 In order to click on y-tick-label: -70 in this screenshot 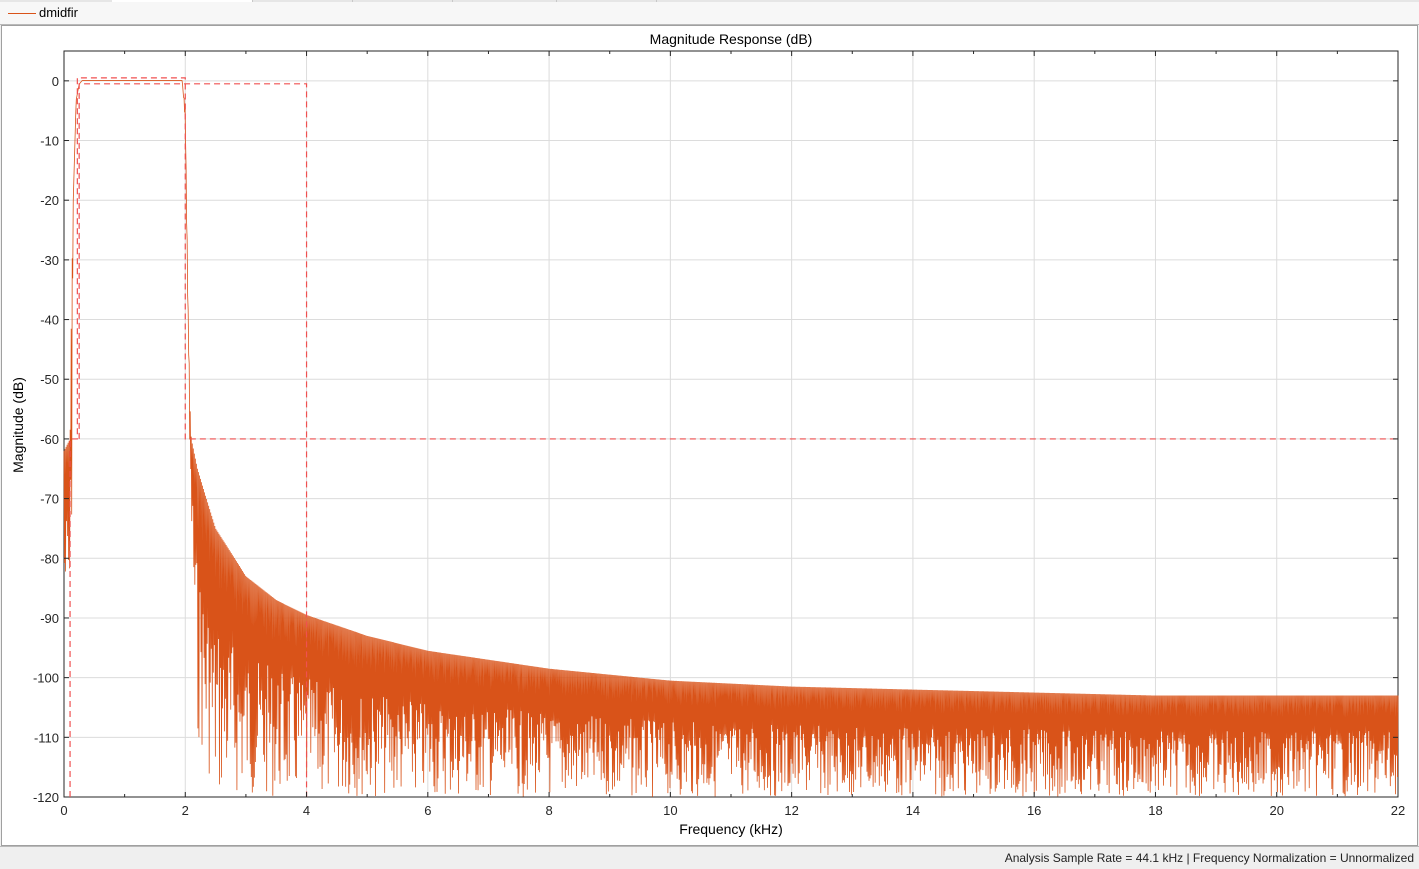, I will do `click(49, 499)`.